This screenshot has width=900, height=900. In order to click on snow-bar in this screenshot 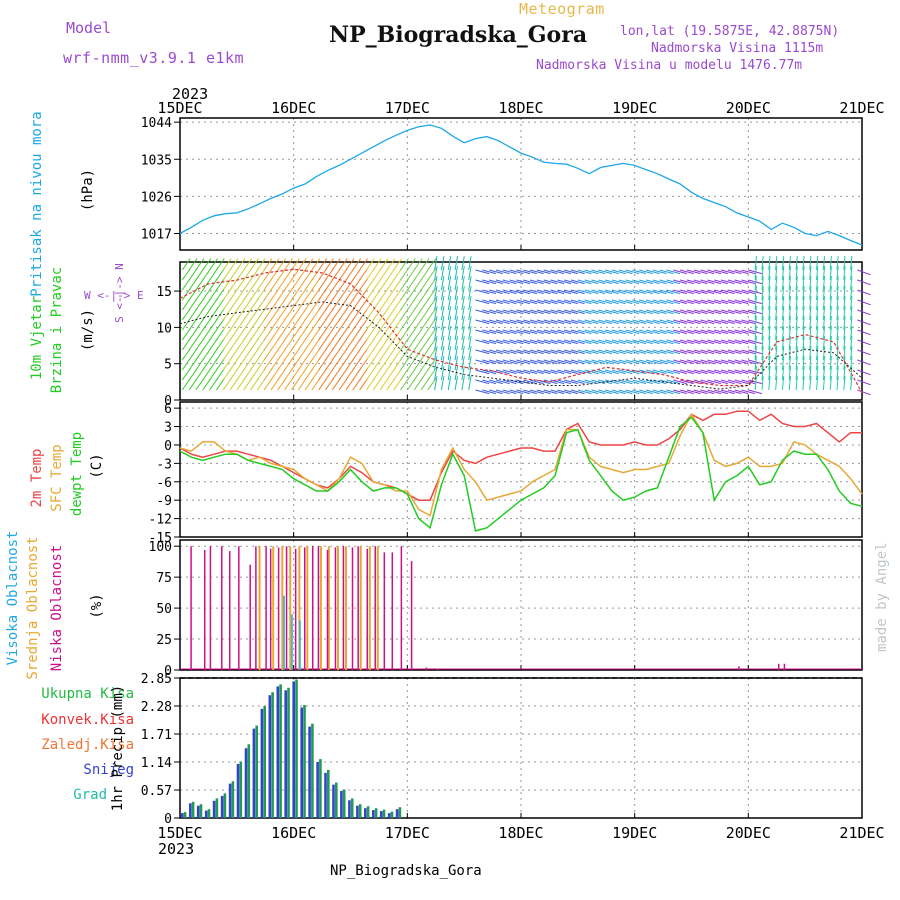, I will do `click(262, 763)`.